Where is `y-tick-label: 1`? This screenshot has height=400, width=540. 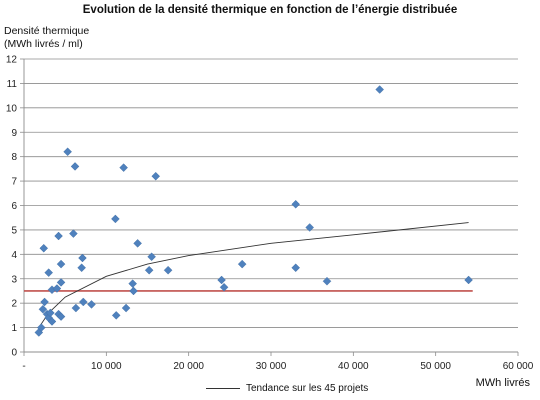
y-tick-label: 1 is located at coordinates (14, 328).